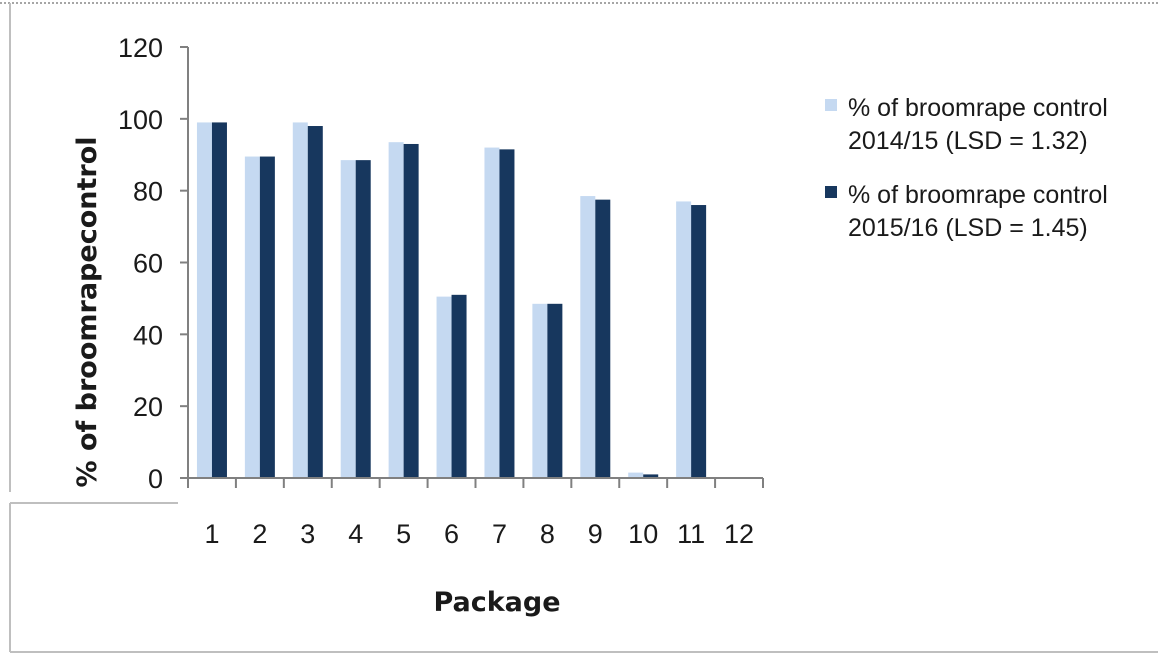  What do you see at coordinates (148, 335) in the screenshot?
I see `y-tick-label: 40` at bounding box center [148, 335].